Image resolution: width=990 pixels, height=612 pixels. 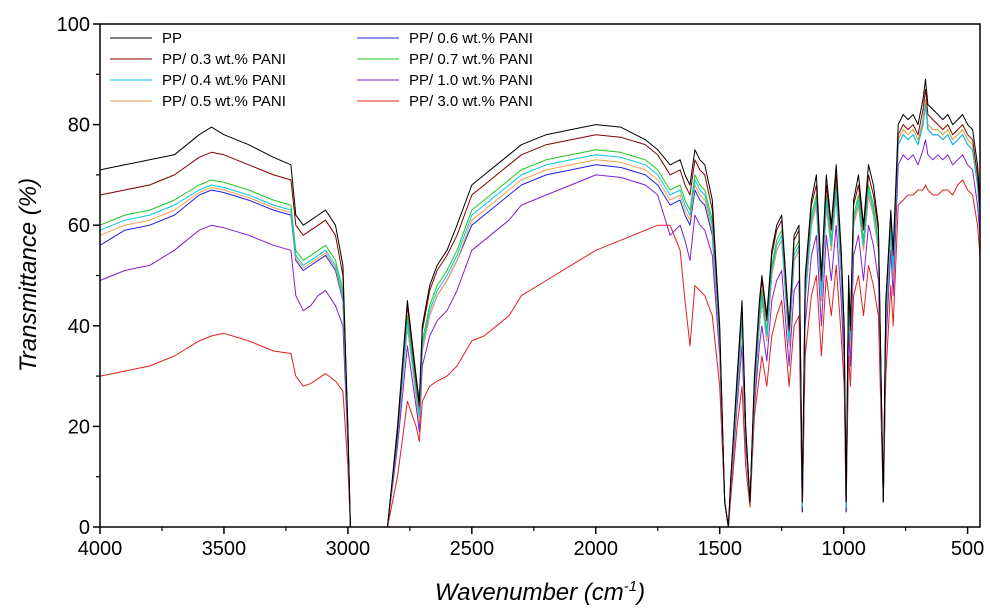 What do you see at coordinates (348, 549) in the screenshot?
I see `x-tick-label-2: 3000` at bounding box center [348, 549].